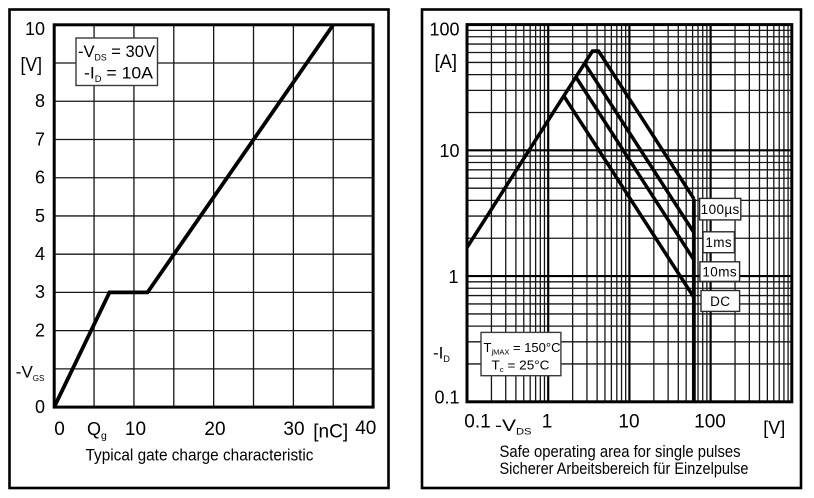  Describe the element at coordinates (365, 428) in the screenshot. I see `svg-text: 40` at that location.